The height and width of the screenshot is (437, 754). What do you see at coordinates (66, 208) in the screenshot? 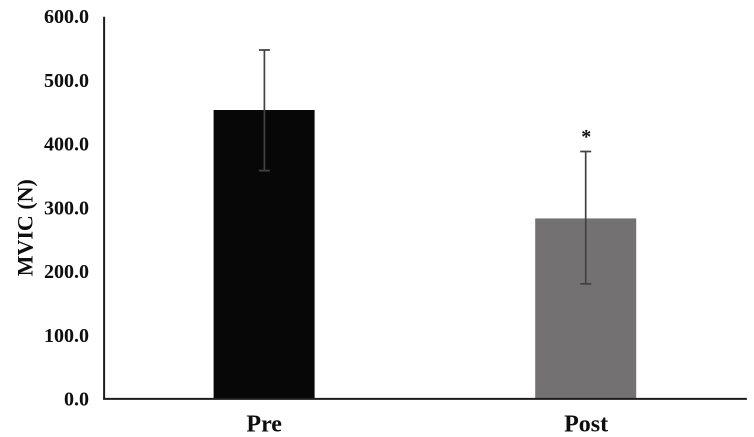
I see `svg-text: 300.0` at bounding box center [66, 208].